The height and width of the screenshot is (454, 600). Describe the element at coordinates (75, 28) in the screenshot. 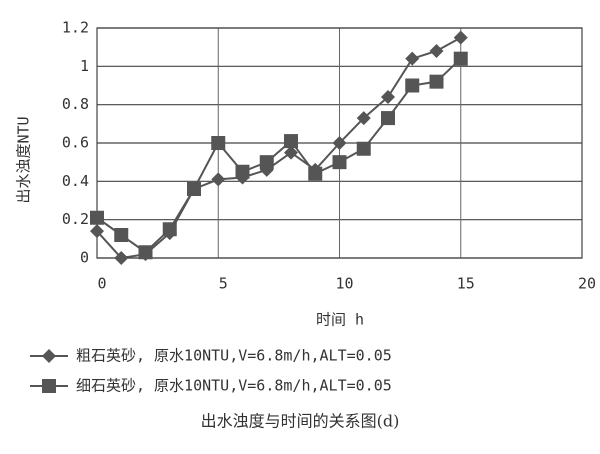

I see `y-tick-label: 1.2` at that location.